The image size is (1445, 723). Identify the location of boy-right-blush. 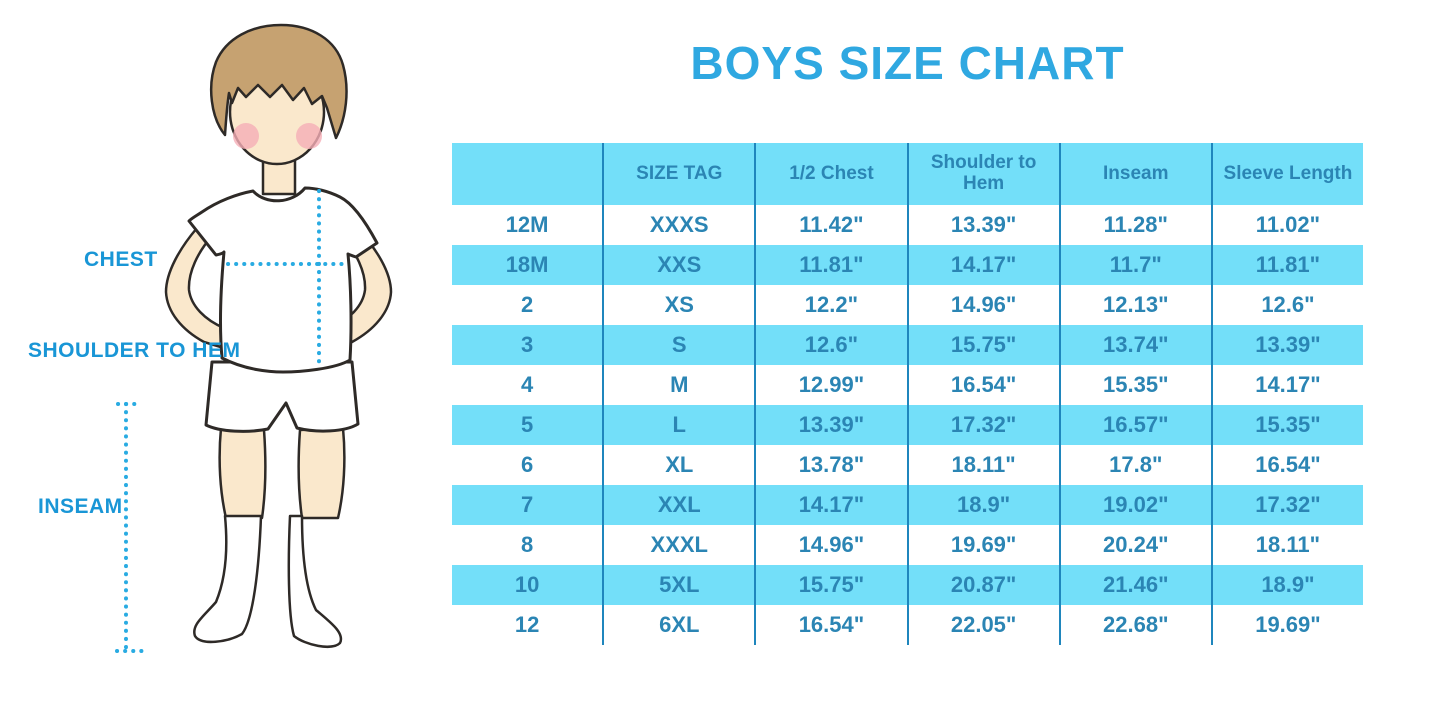
(309, 136).